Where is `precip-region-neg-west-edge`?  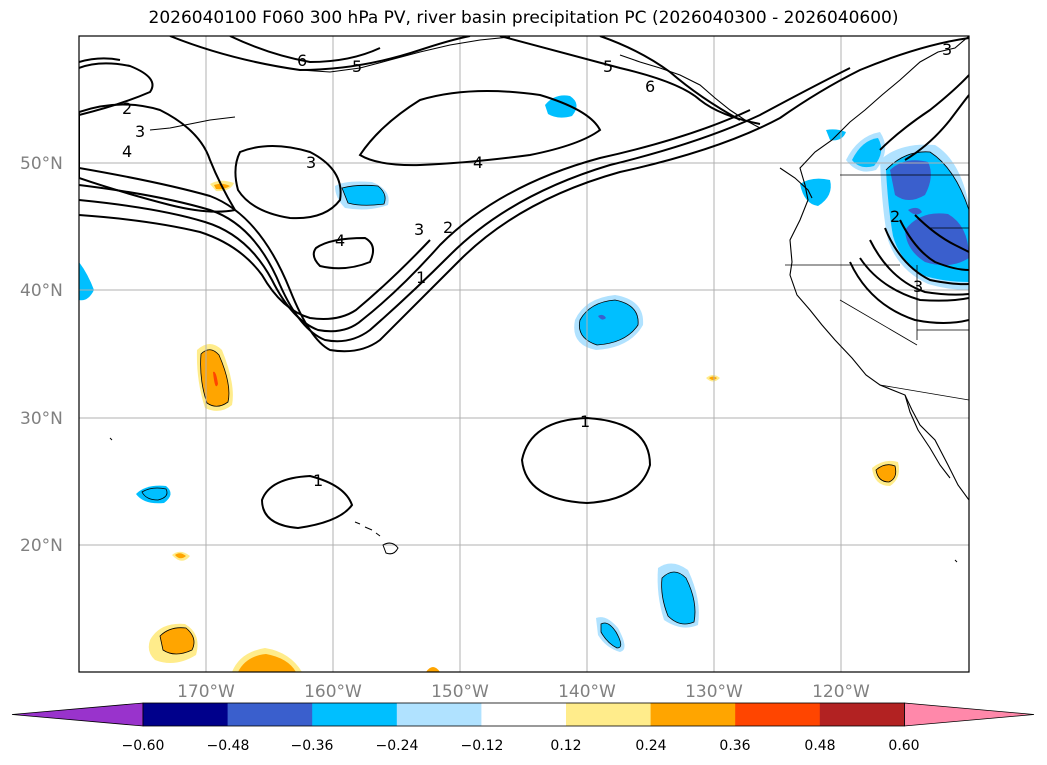 precip-region-neg-west-edge is located at coordinates (86, 281).